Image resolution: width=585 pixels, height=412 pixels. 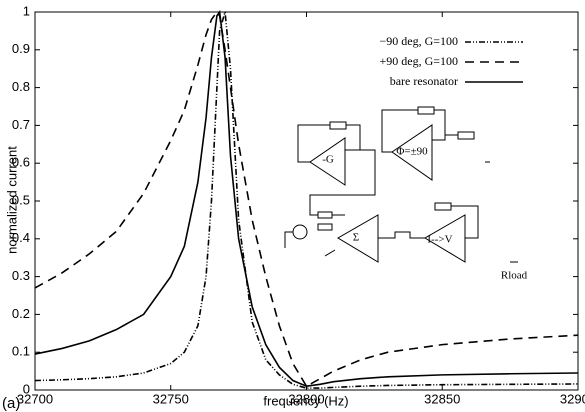 What do you see at coordinates (21, 275) in the screenshot?
I see `y-tick-label: 0.3` at bounding box center [21, 275].